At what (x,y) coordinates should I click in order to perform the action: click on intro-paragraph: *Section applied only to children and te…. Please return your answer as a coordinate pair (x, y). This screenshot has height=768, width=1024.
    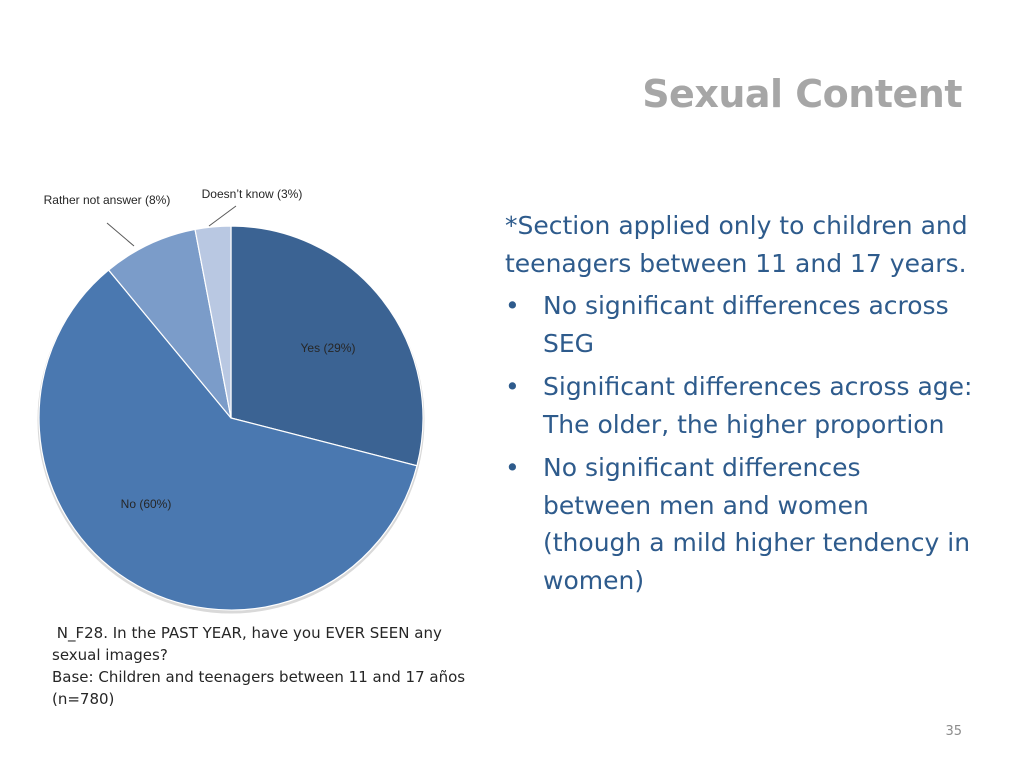
    Looking at the image, I should click on (736, 244).